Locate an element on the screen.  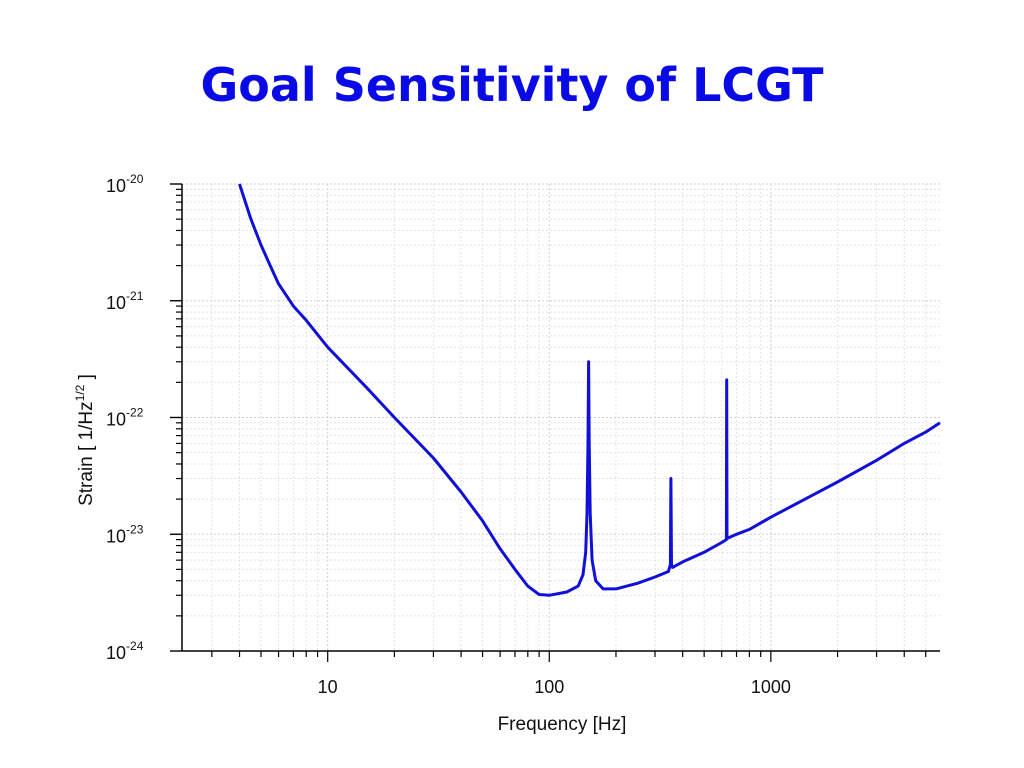
y-tick-label: 10-21 is located at coordinates (125, 301).